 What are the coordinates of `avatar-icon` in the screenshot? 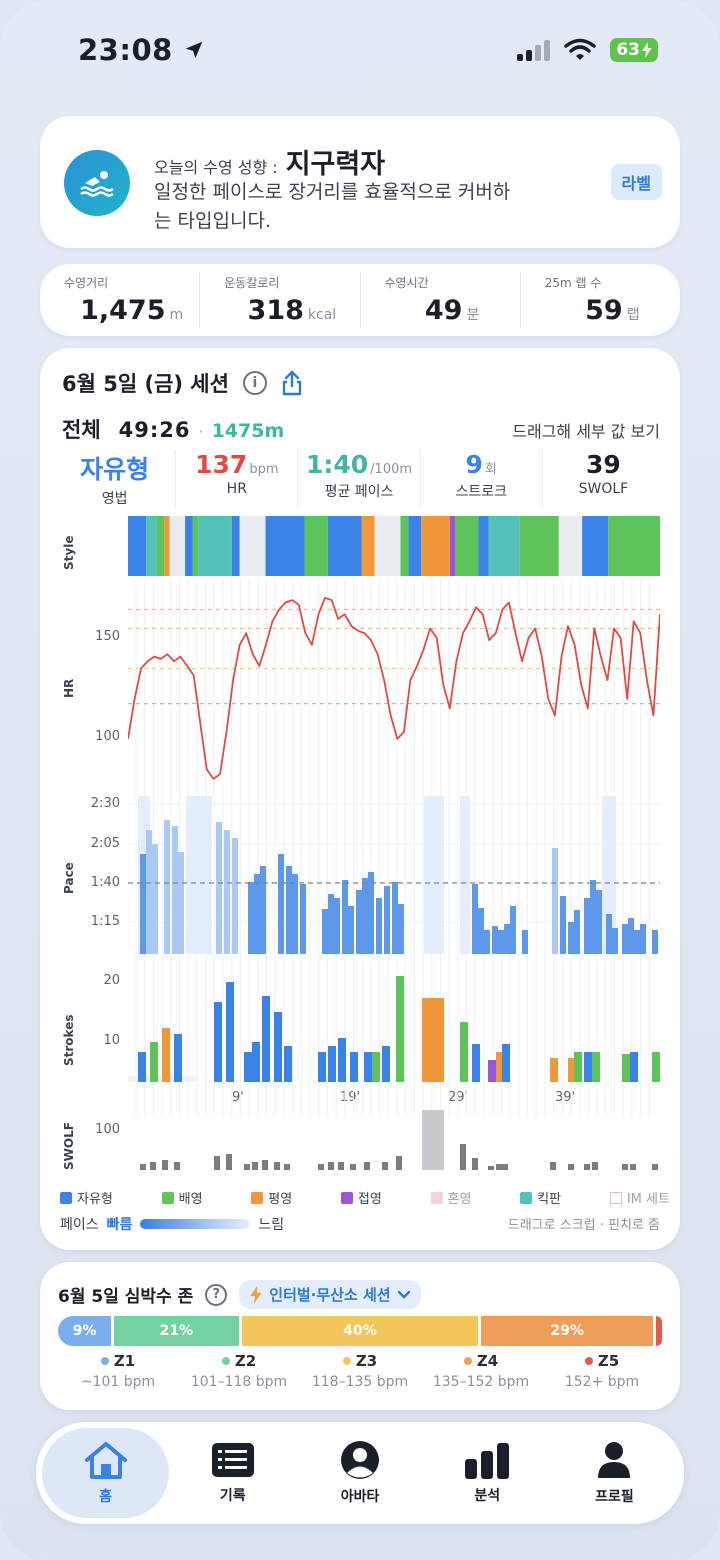 It's located at (360, 1460).